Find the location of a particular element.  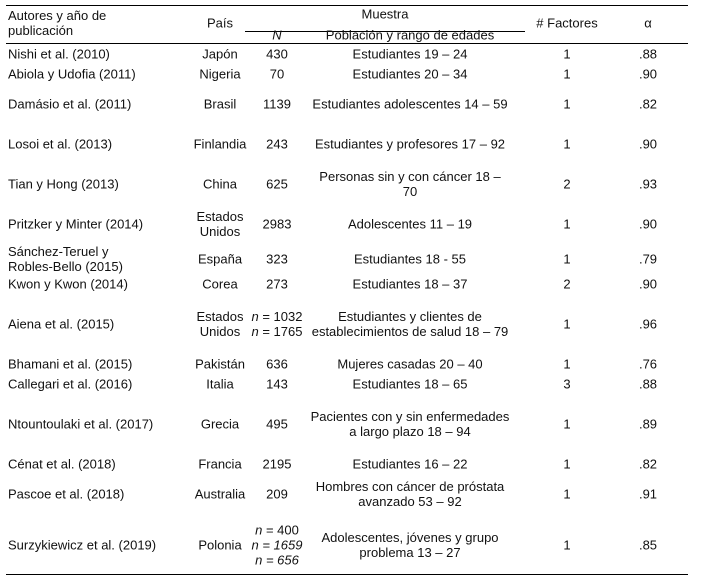

cell-country: Nigeria is located at coordinates (220, 74).